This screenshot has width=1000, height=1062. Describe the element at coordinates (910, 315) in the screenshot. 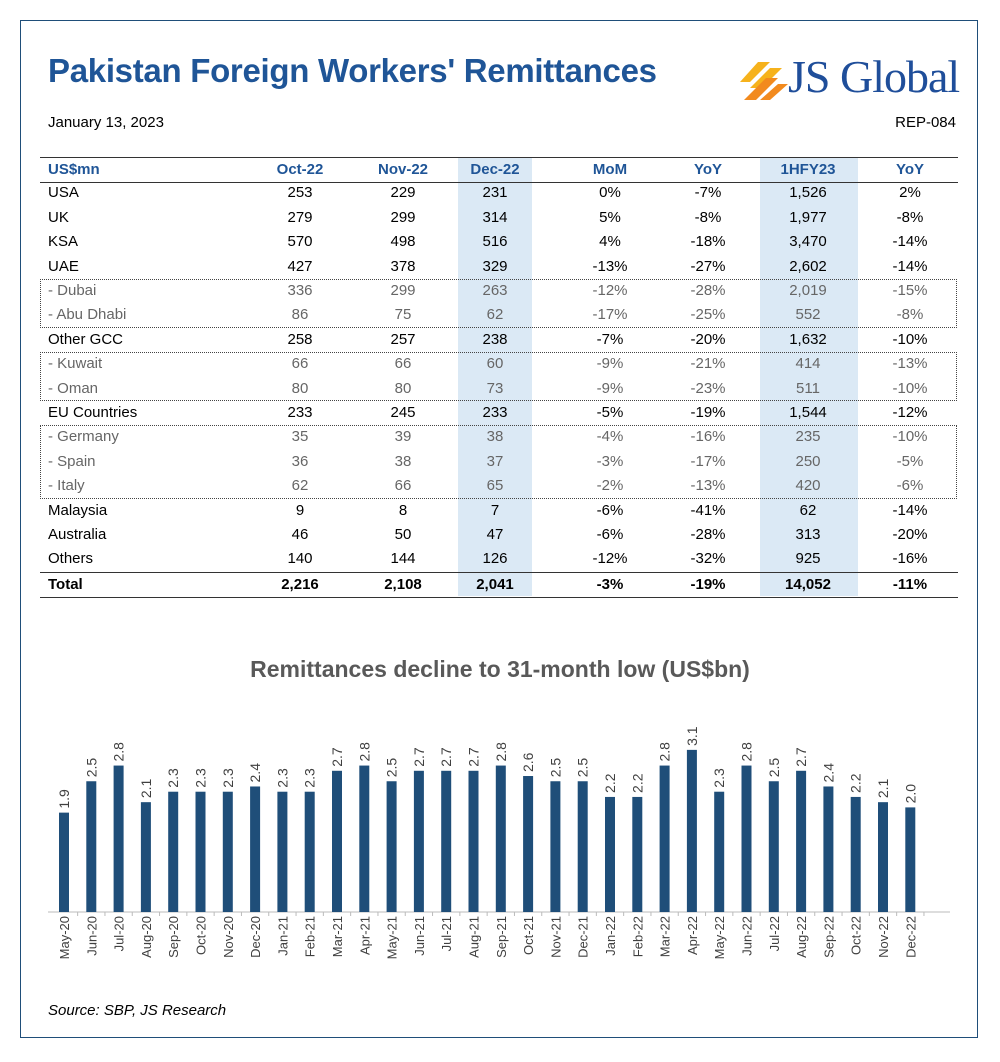

I see `table-row-cell: -8%` at that location.